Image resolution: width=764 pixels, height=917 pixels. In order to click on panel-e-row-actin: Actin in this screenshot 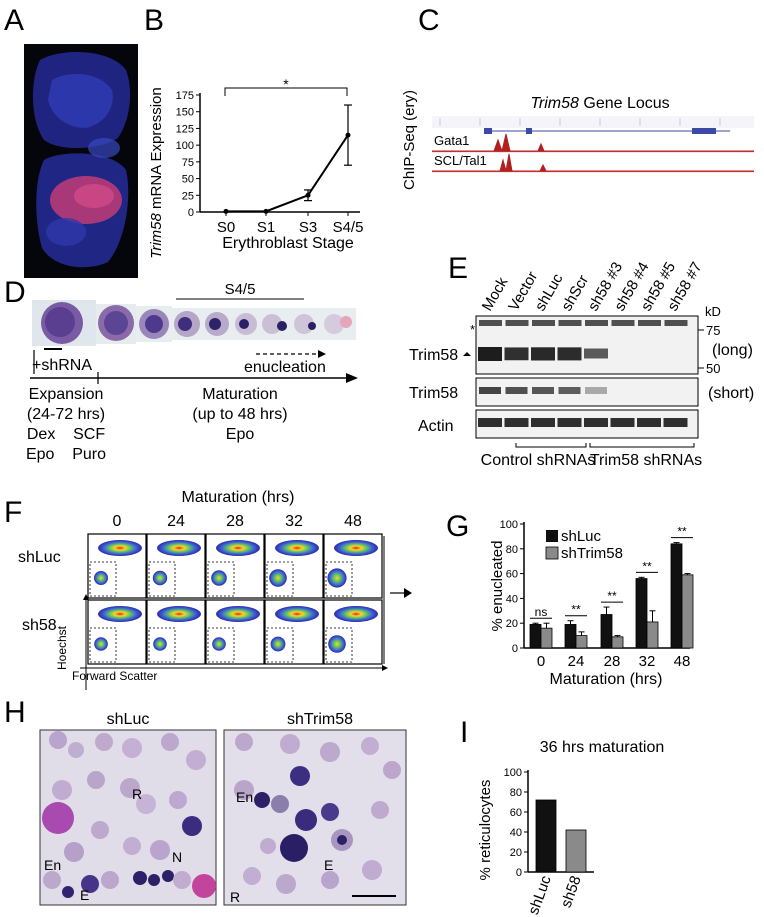, I will do `click(436, 426)`.